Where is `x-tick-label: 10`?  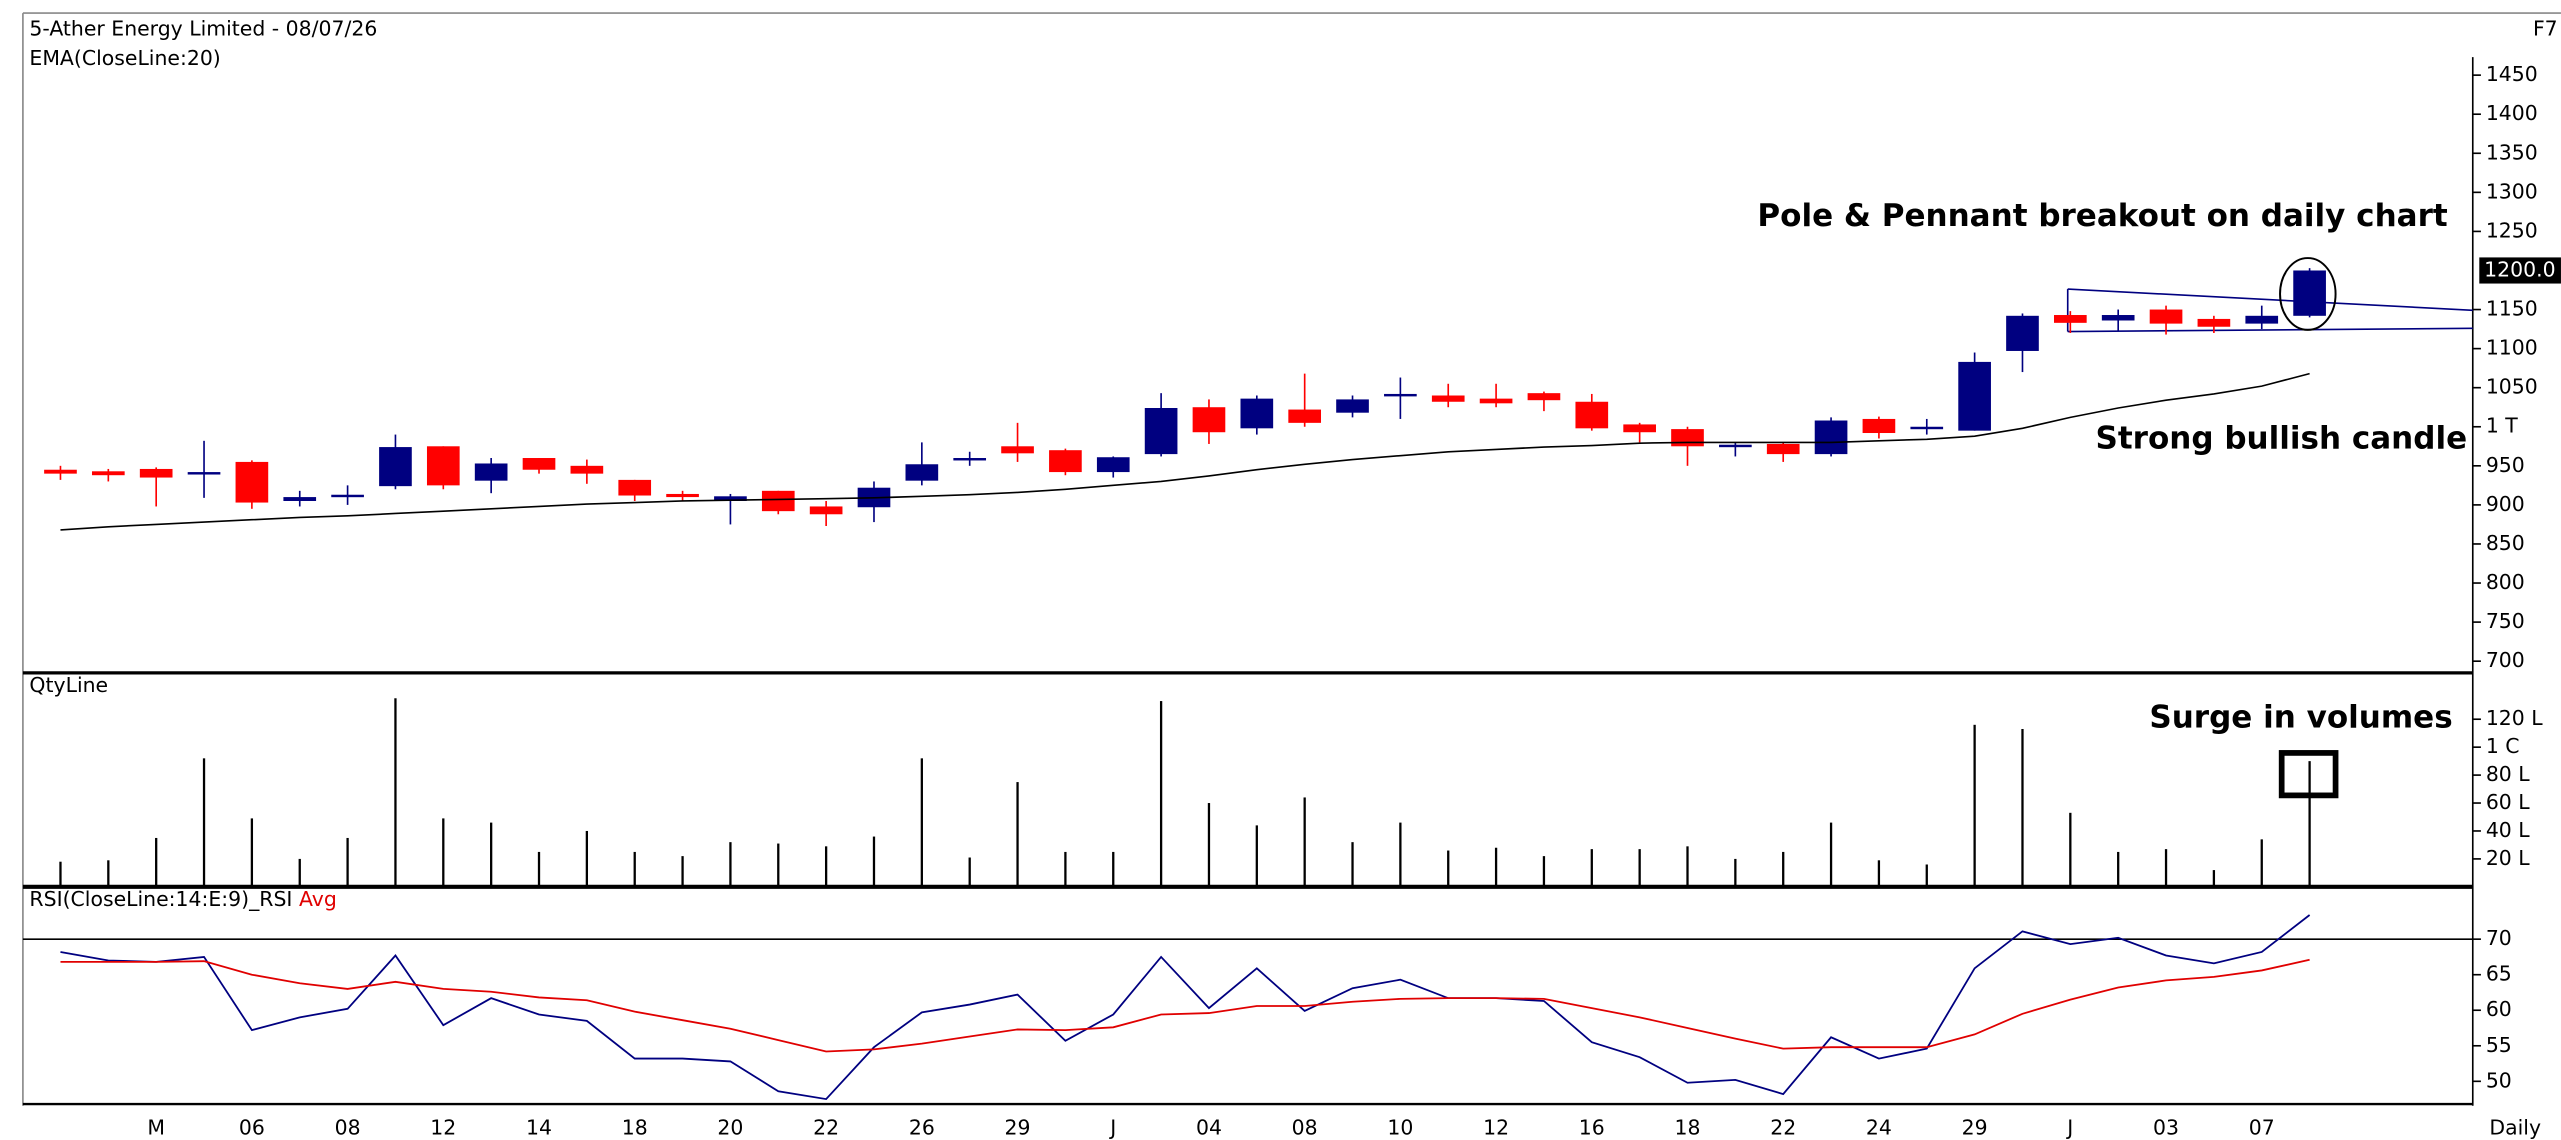
x-tick-label: 10 is located at coordinates (1400, 1128).